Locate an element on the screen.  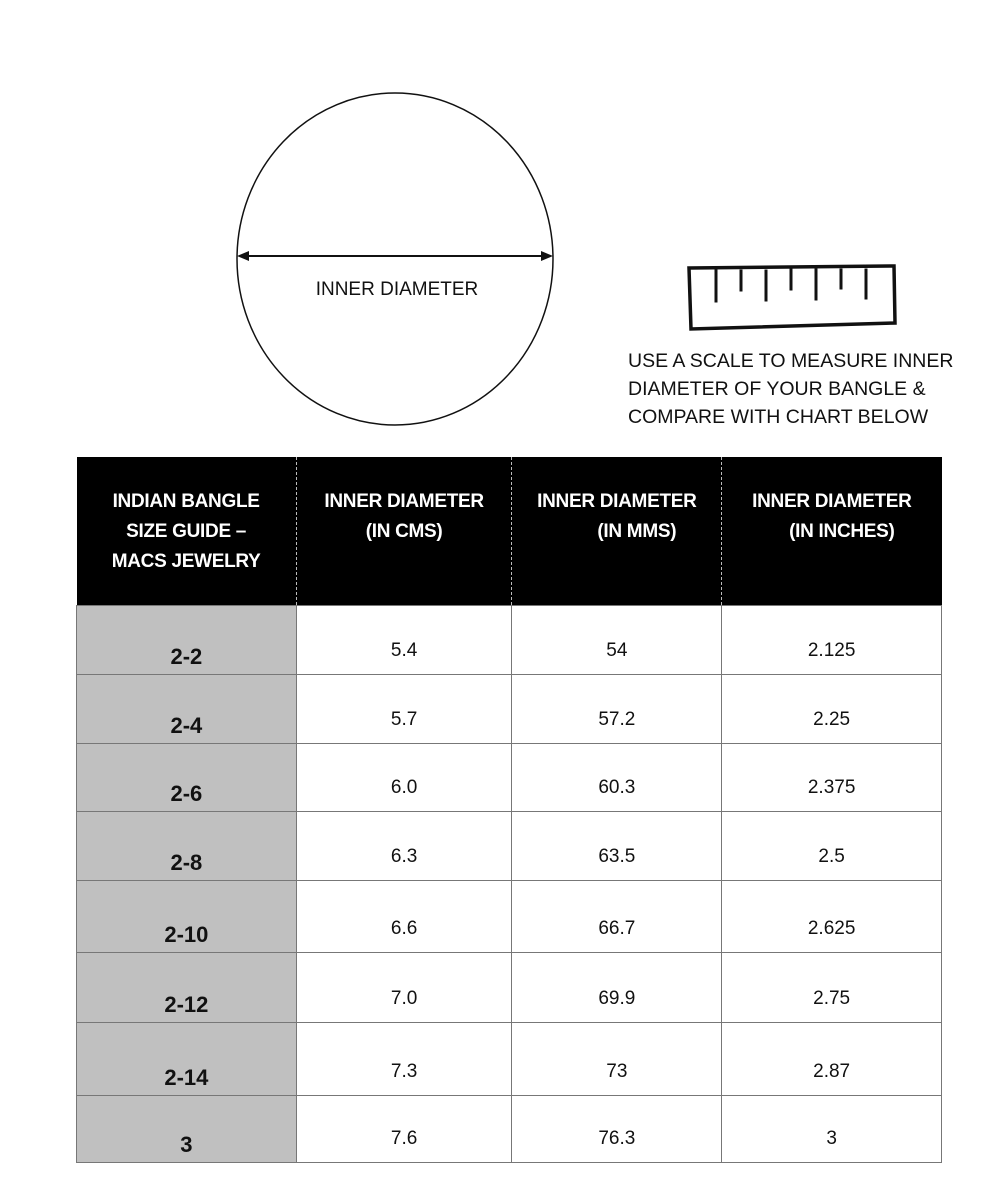
cms-cell: 6.6 is located at coordinates (404, 916).